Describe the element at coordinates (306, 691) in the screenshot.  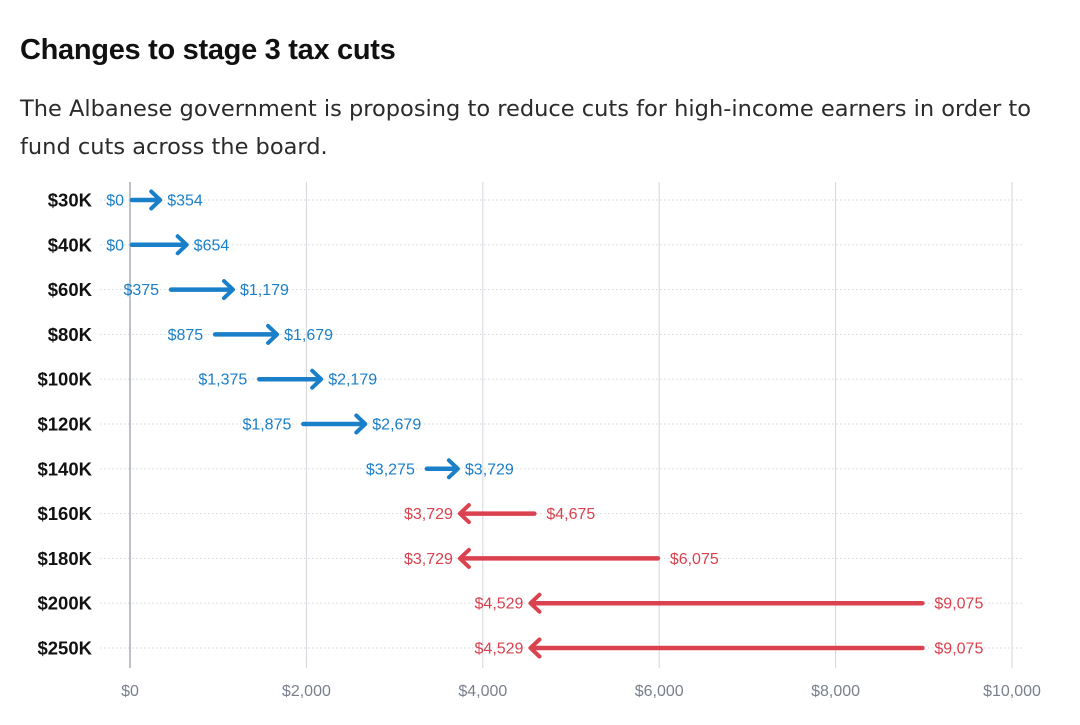
I see `x-tick-label: $2,000` at that location.